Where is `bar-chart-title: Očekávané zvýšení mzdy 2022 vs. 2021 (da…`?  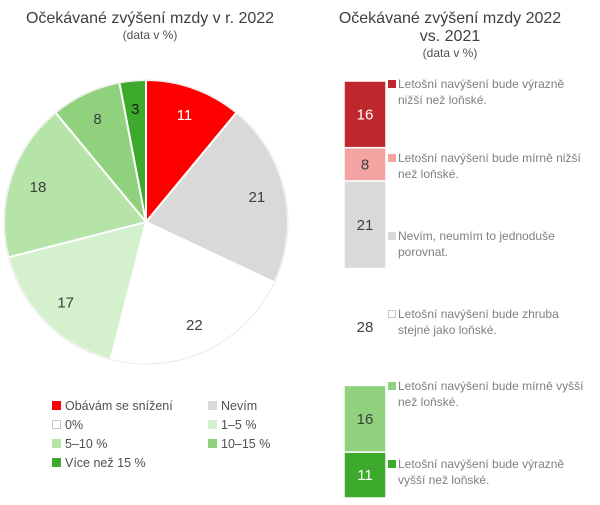 bar-chart-title: Očekávané zvýšení mzdy 2022 vs. 2021 (da… is located at coordinates (450, 35).